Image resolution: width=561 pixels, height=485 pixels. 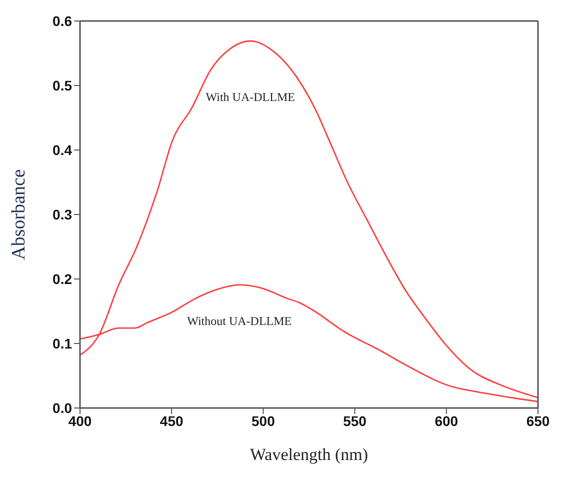 I want to click on x-tick-label: 500, so click(x=264, y=420).